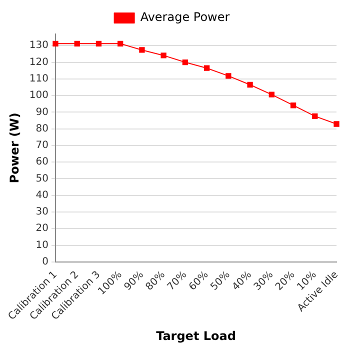  I want to click on y-tick-label: 40, so click(42, 195).